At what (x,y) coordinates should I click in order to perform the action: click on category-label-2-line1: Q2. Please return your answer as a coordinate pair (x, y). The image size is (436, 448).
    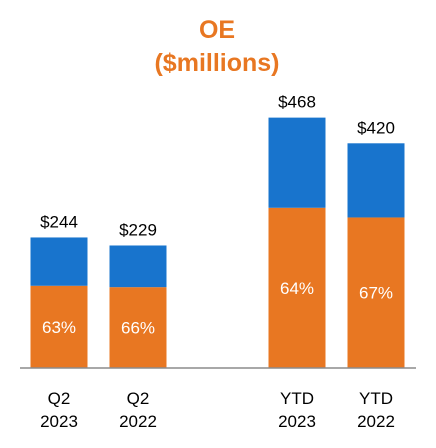
    Looking at the image, I should click on (138, 398).